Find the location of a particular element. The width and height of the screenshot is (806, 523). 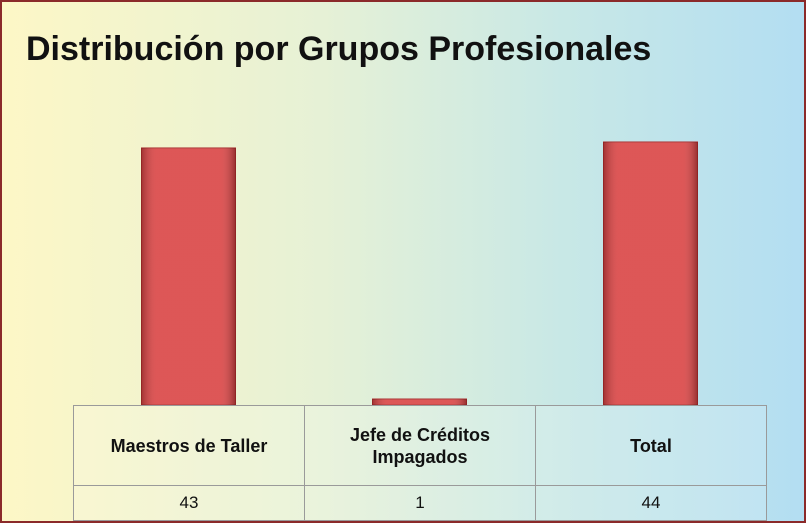

table-header-cell: Total is located at coordinates (651, 445).